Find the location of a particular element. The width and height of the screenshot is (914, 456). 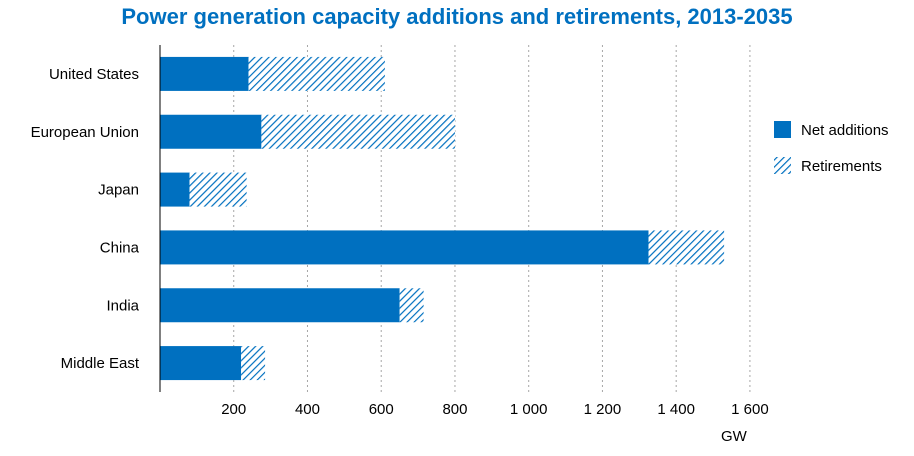

category-label: Middle East is located at coordinates (100, 363).